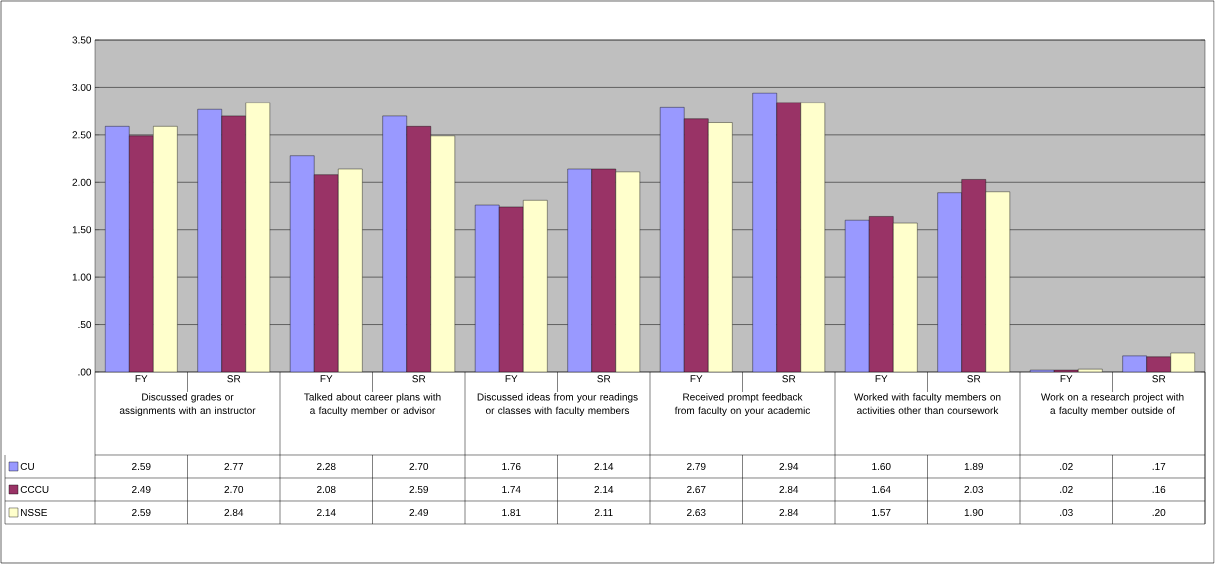  I want to click on data-label: 1.74, so click(511, 489).